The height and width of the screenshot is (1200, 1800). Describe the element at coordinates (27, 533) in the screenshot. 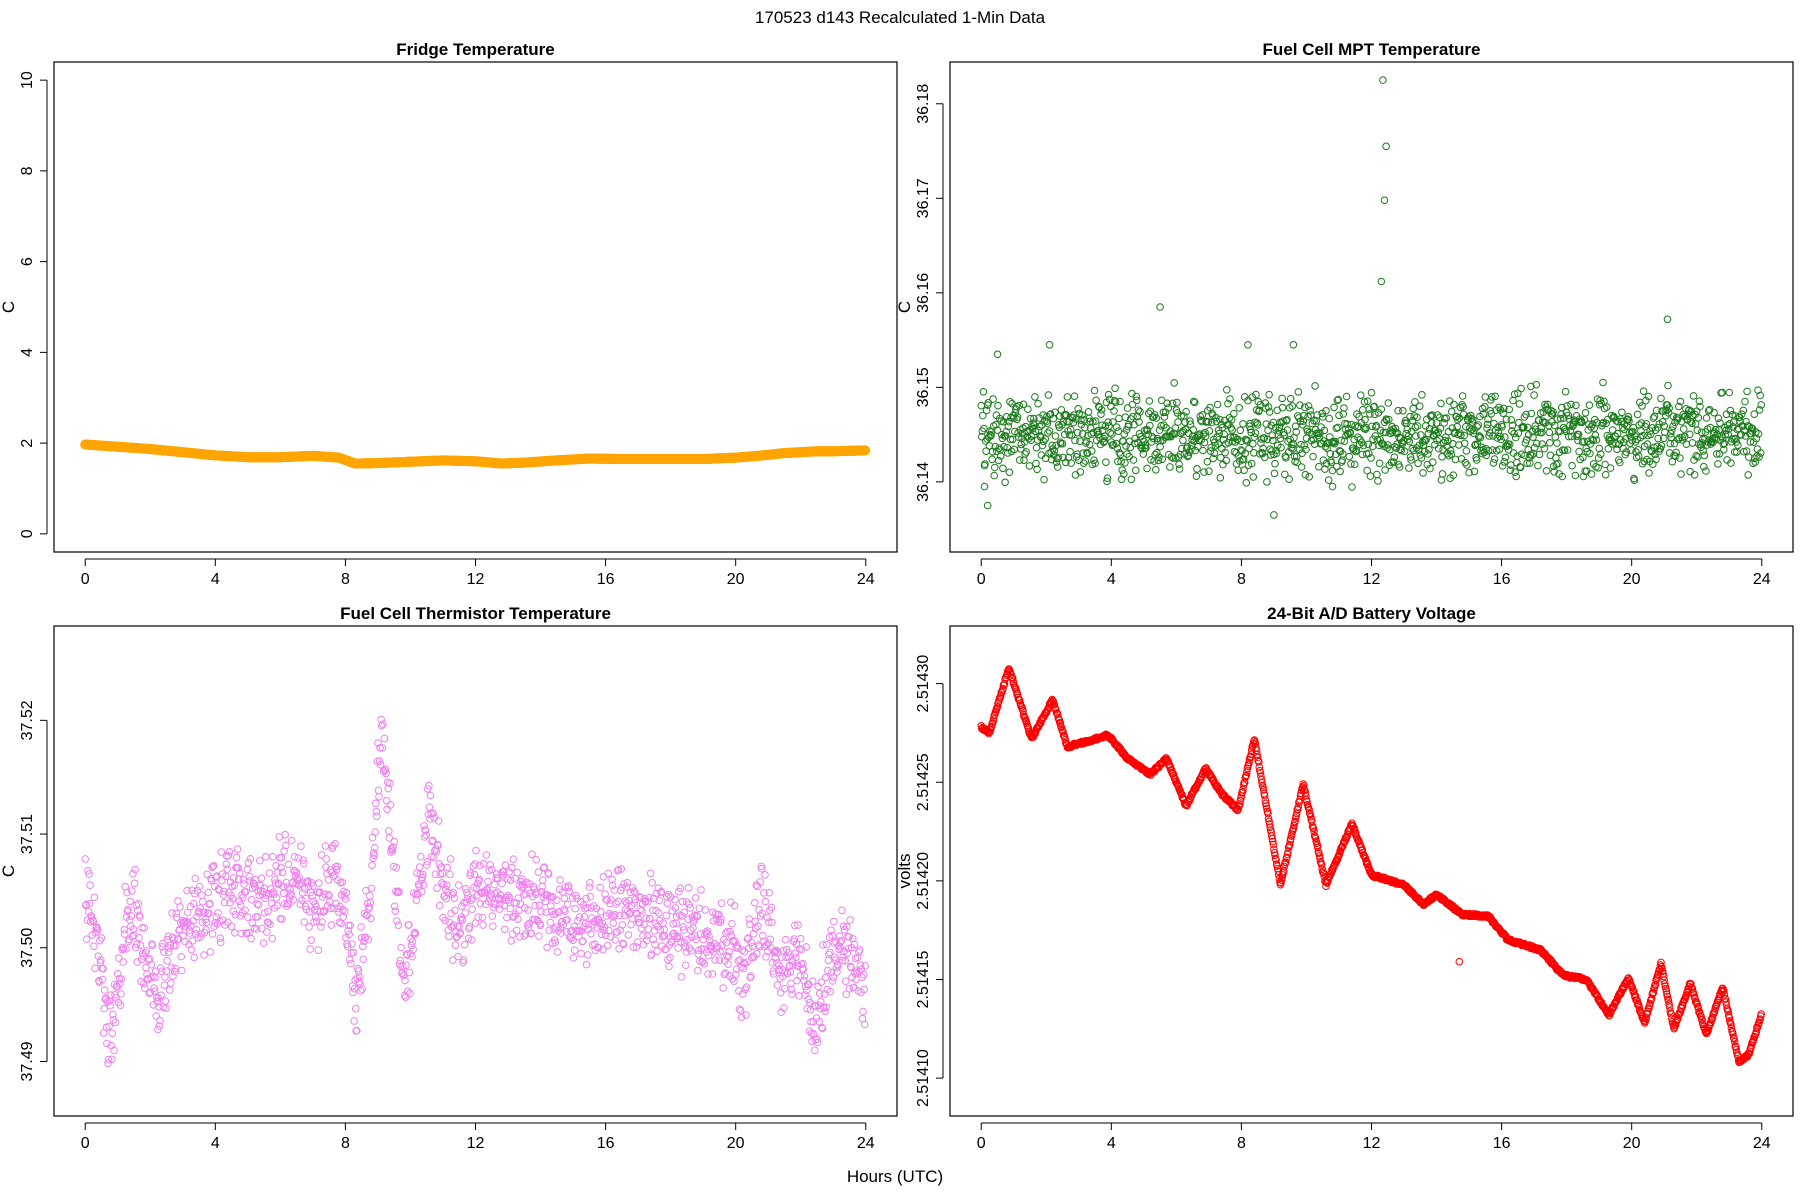

I see `y-tick-label: 0` at that location.